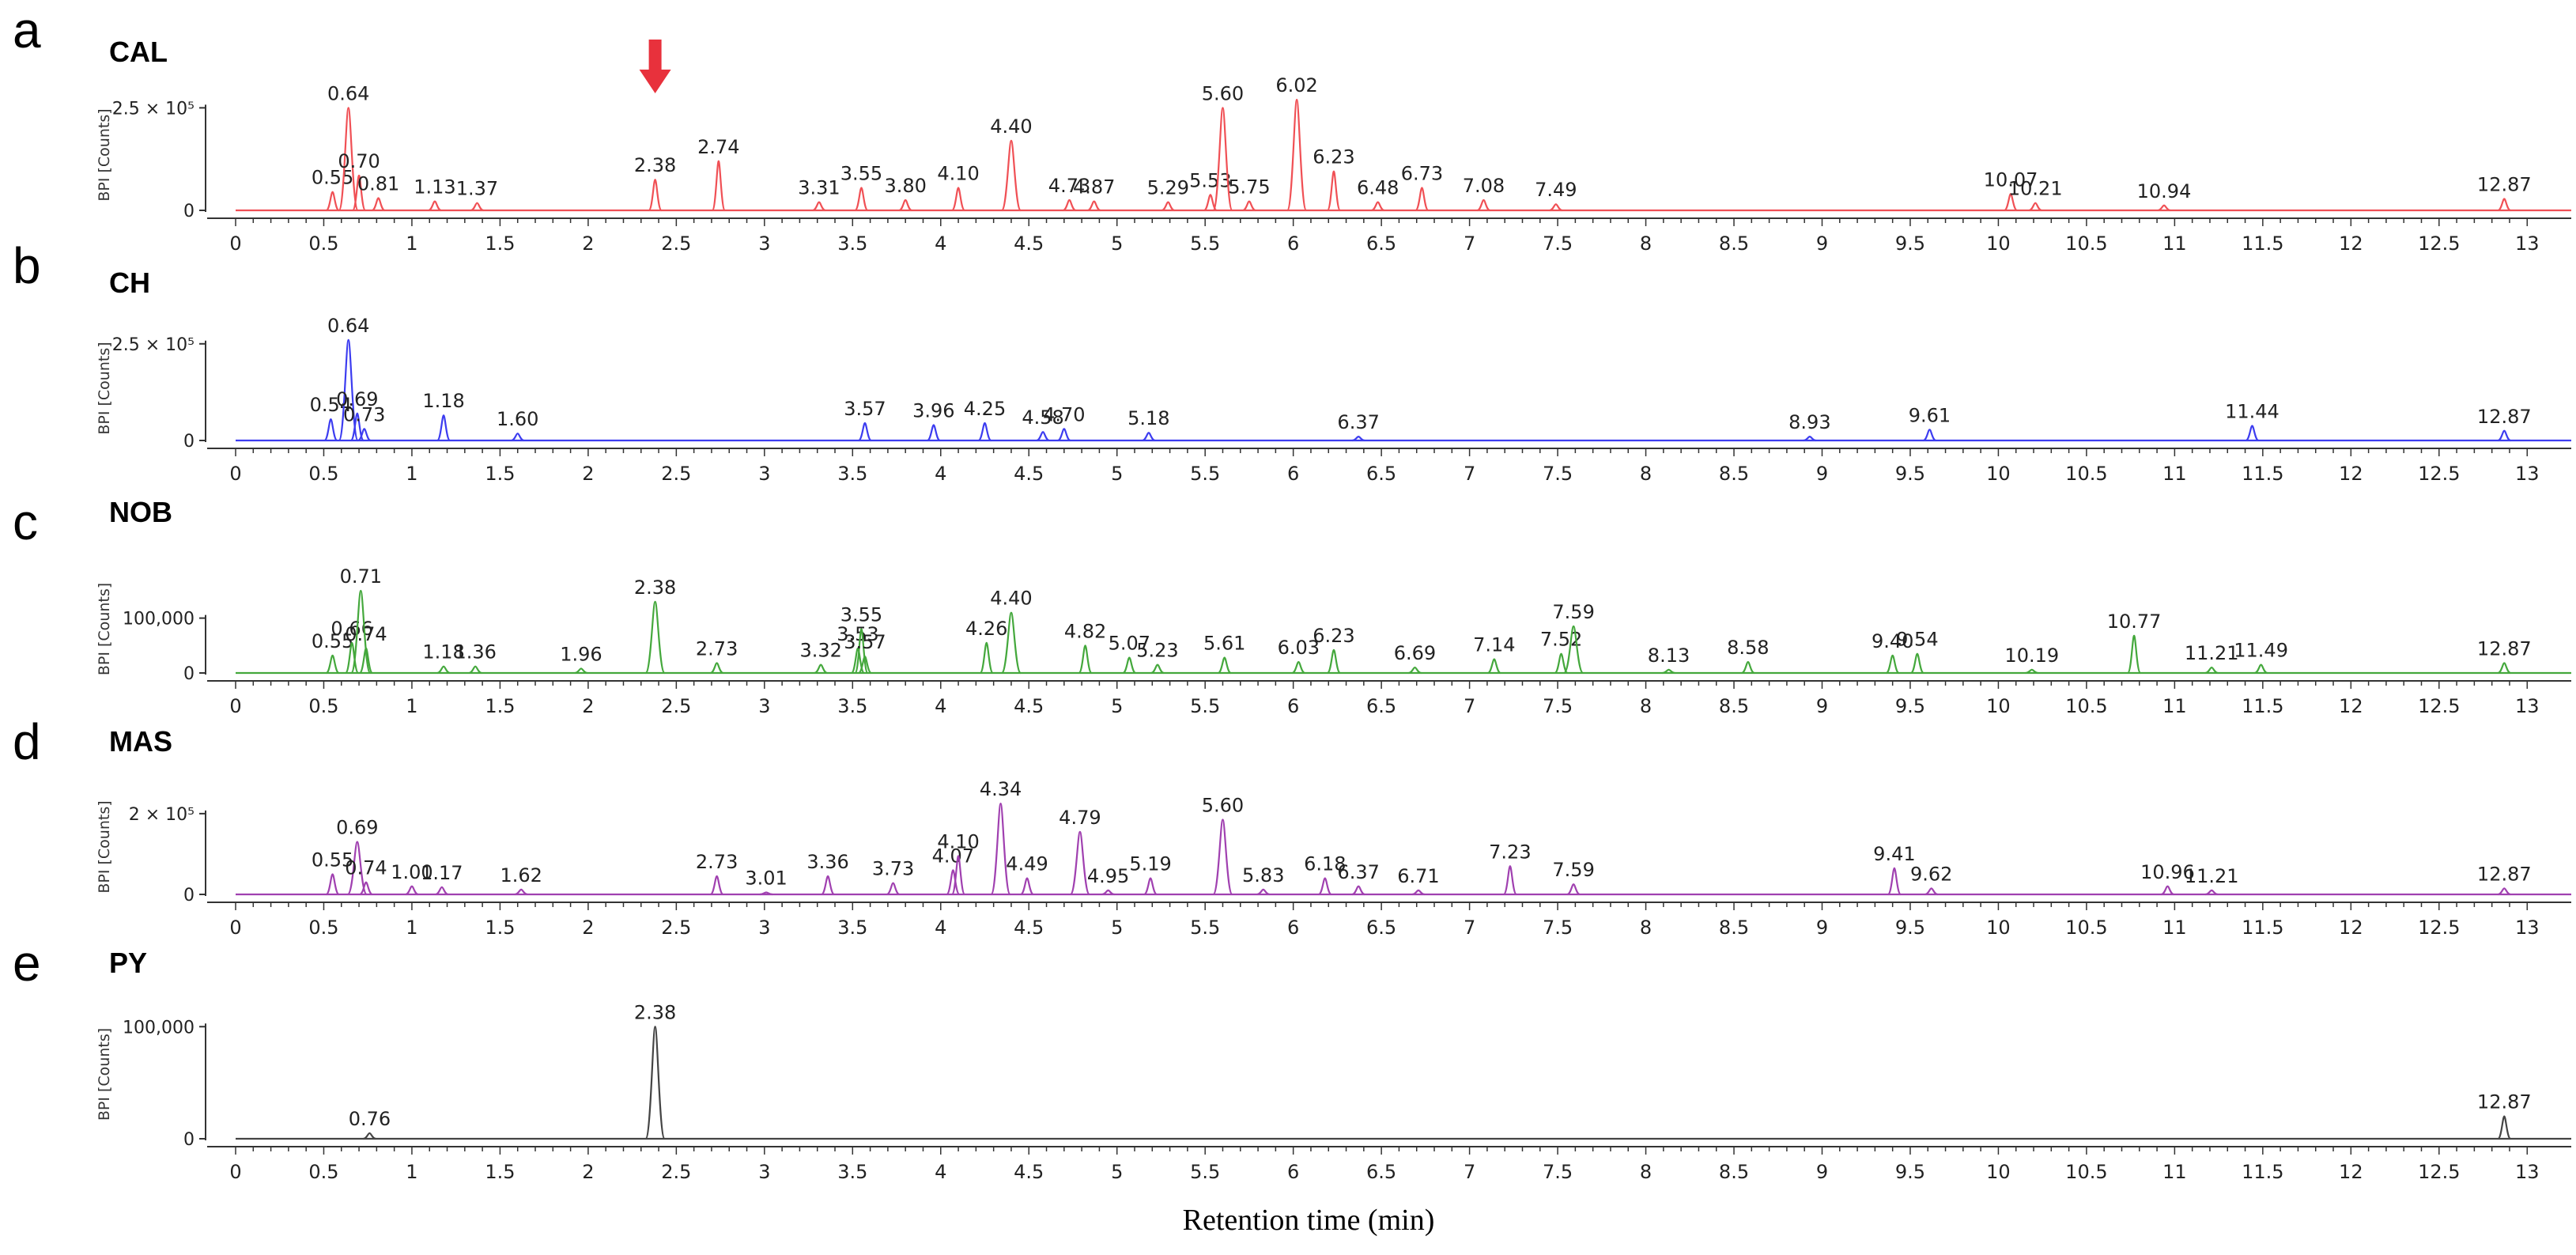  What do you see at coordinates (821, 669) in the screenshot?
I see `peak-3.32` at bounding box center [821, 669].